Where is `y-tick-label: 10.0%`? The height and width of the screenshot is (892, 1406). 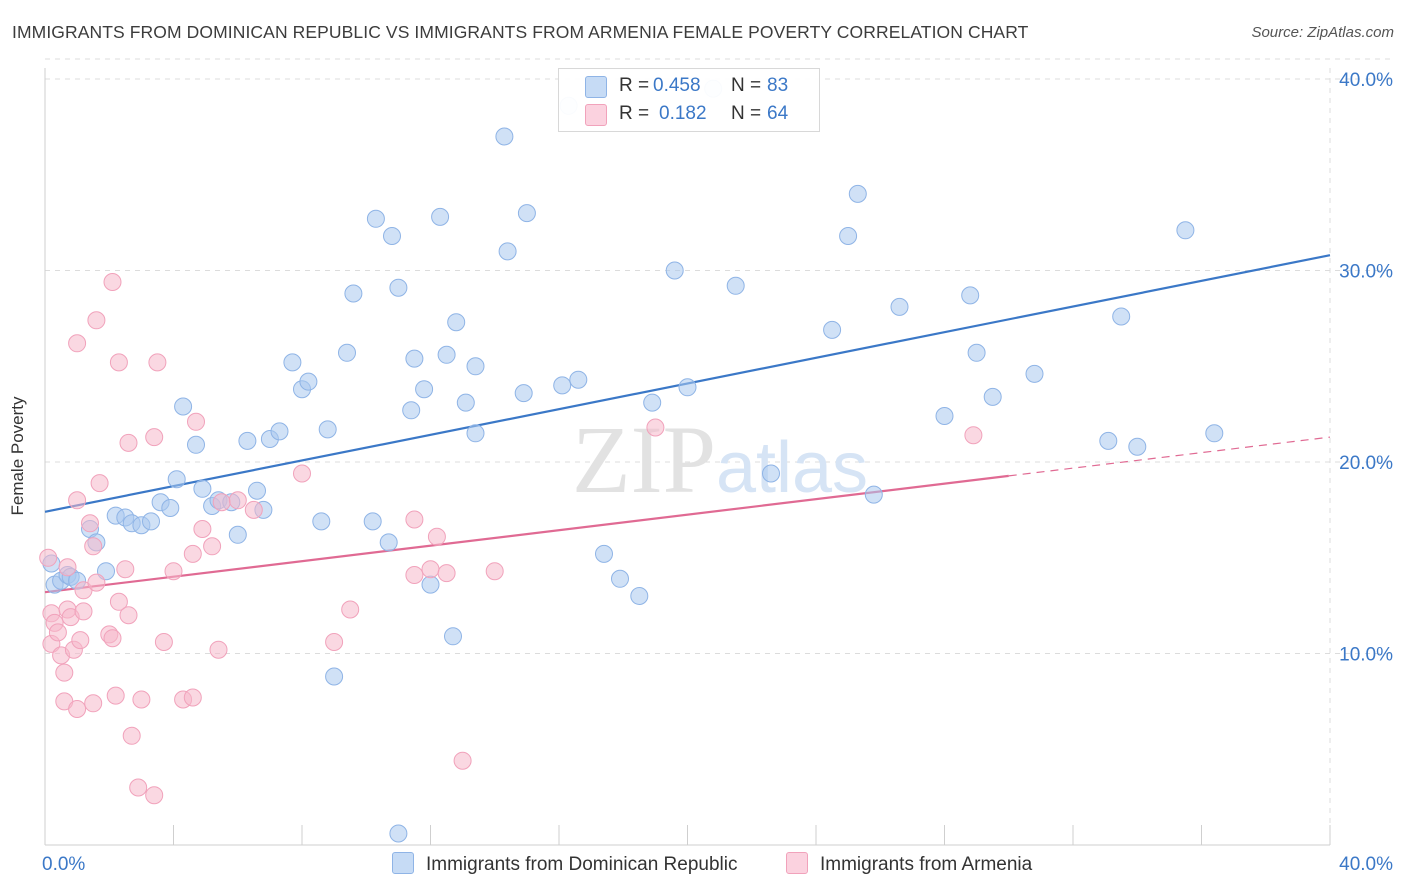 y-tick-label: 10.0% is located at coordinates (1366, 655).